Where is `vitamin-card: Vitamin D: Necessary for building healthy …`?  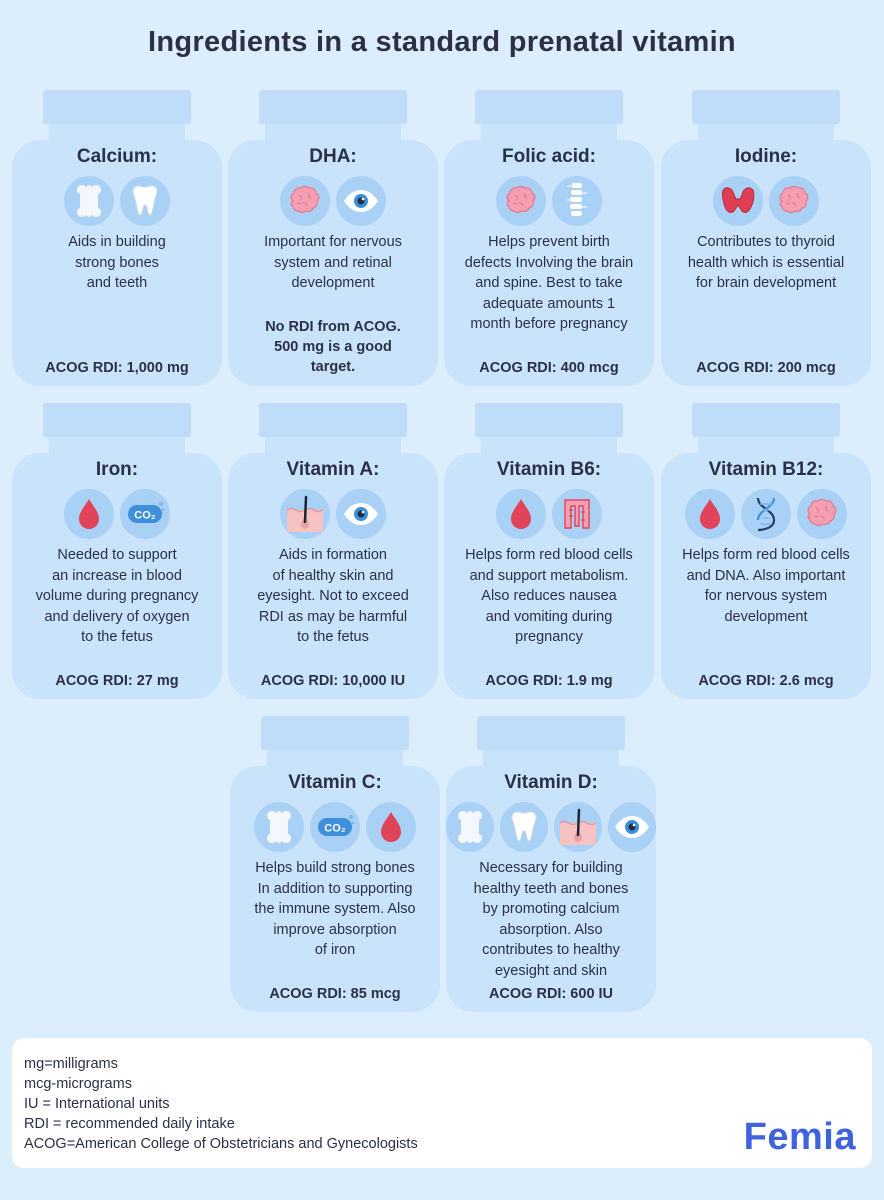 vitamin-card: Vitamin D: Necessary for building healthy … is located at coordinates (551, 864).